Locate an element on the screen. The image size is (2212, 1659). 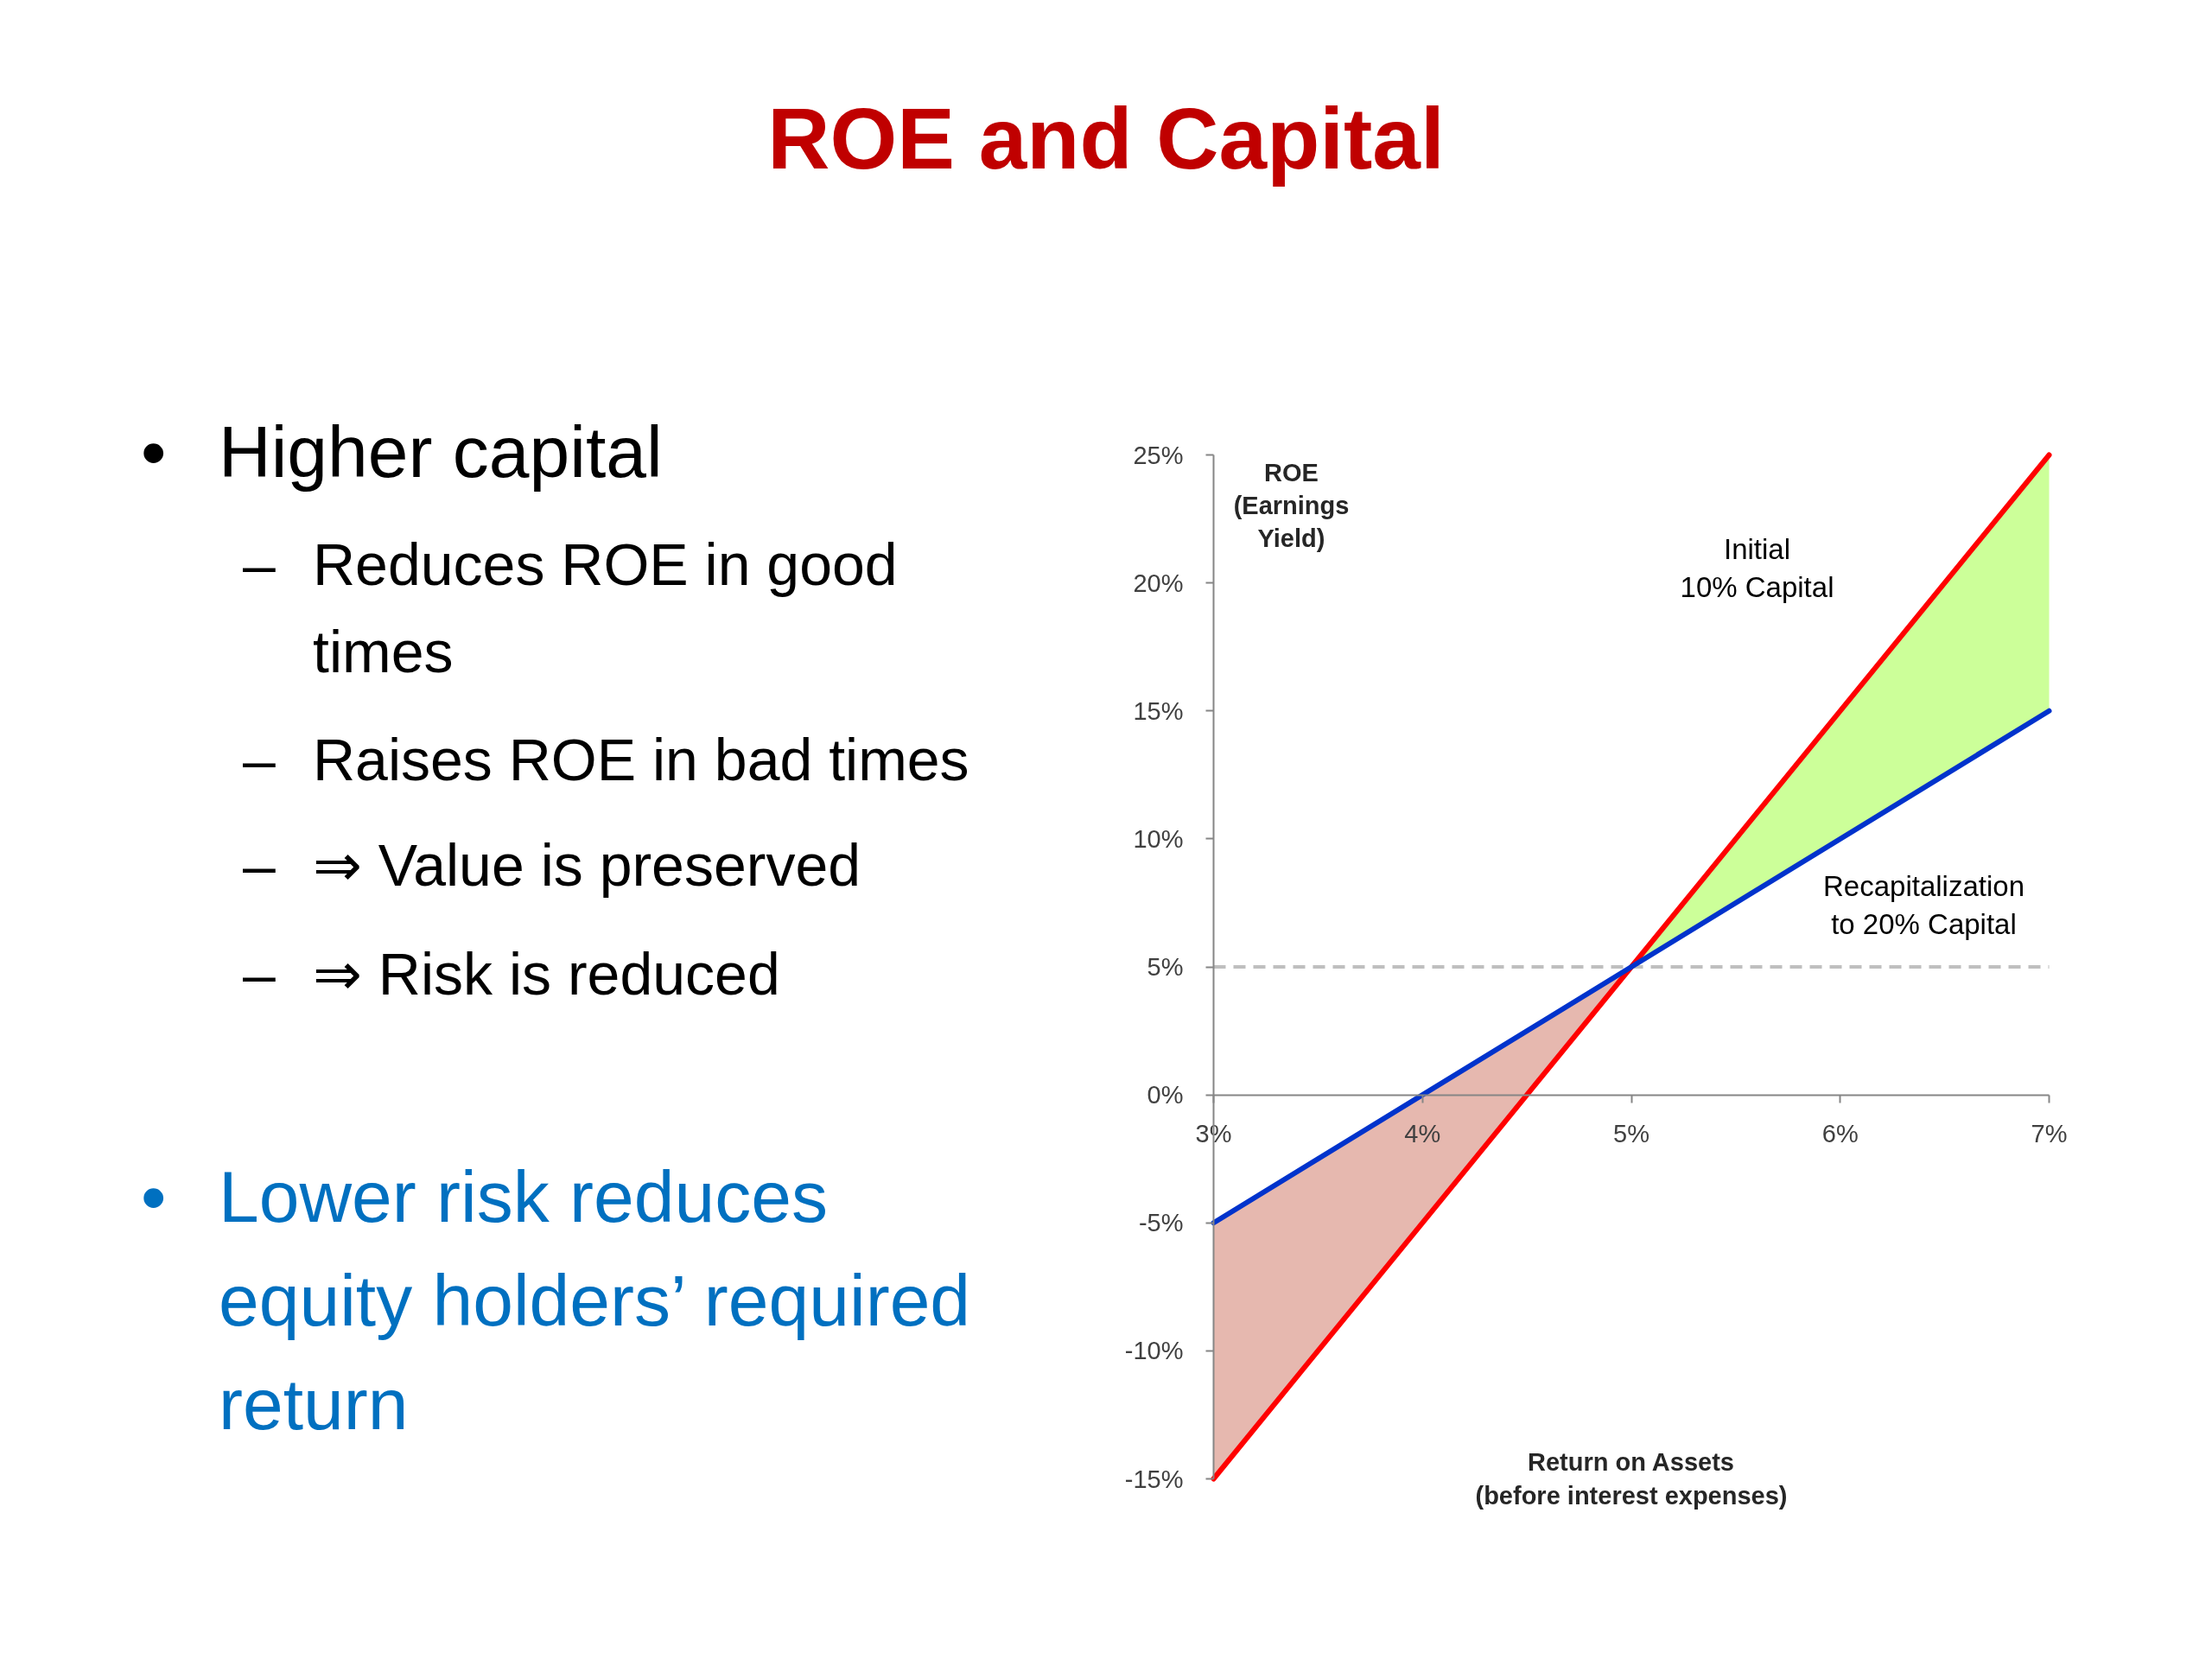
x-tick-label: 4% is located at coordinates (1422, 1134).